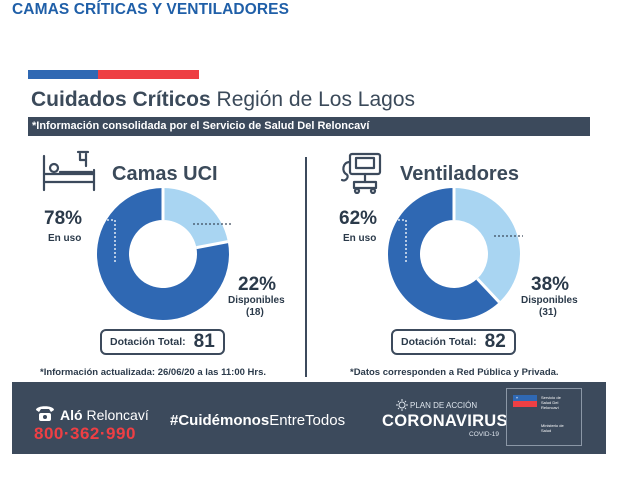  What do you see at coordinates (306, 267) in the screenshot?
I see `section-divider` at bounding box center [306, 267].